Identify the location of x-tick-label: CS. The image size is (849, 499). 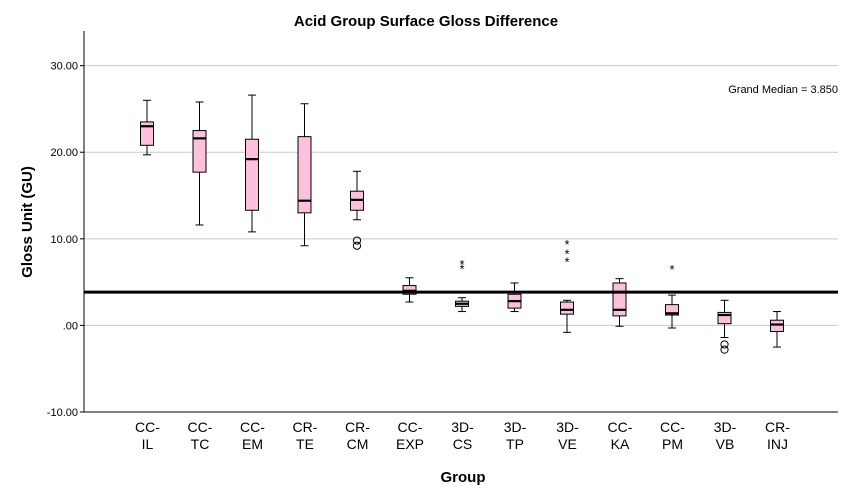
(462, 444).